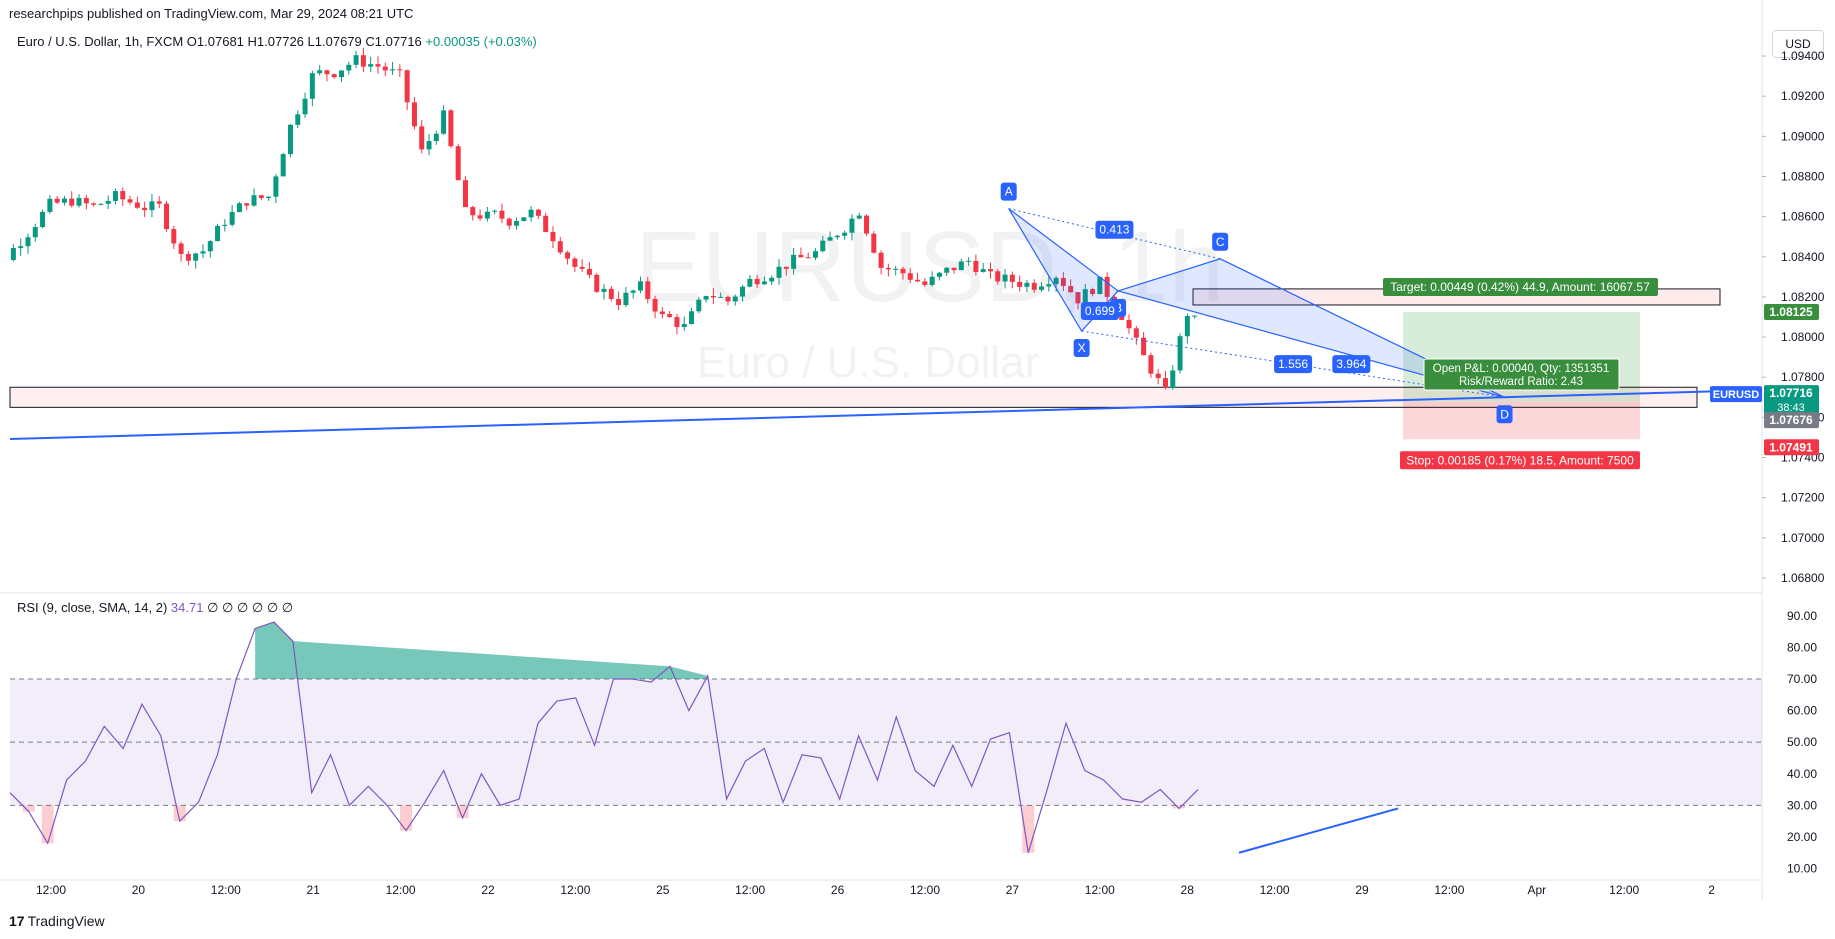  I want to click on tradingview-brand: 17 TradingView, so click(57, 921).